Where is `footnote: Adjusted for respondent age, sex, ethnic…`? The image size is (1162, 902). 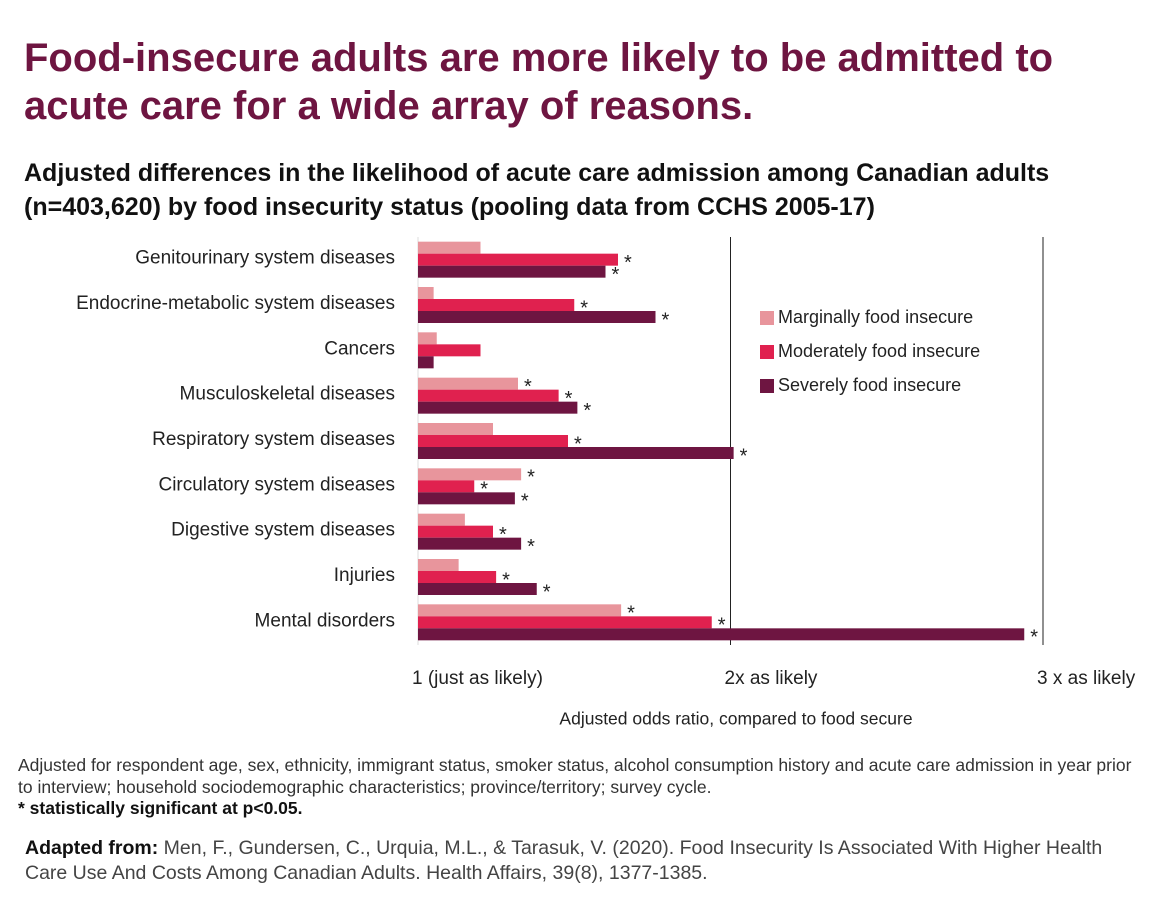 footnote: Adjusted for respondent age, sex, ethnic… is located at coordinates (575, 776).